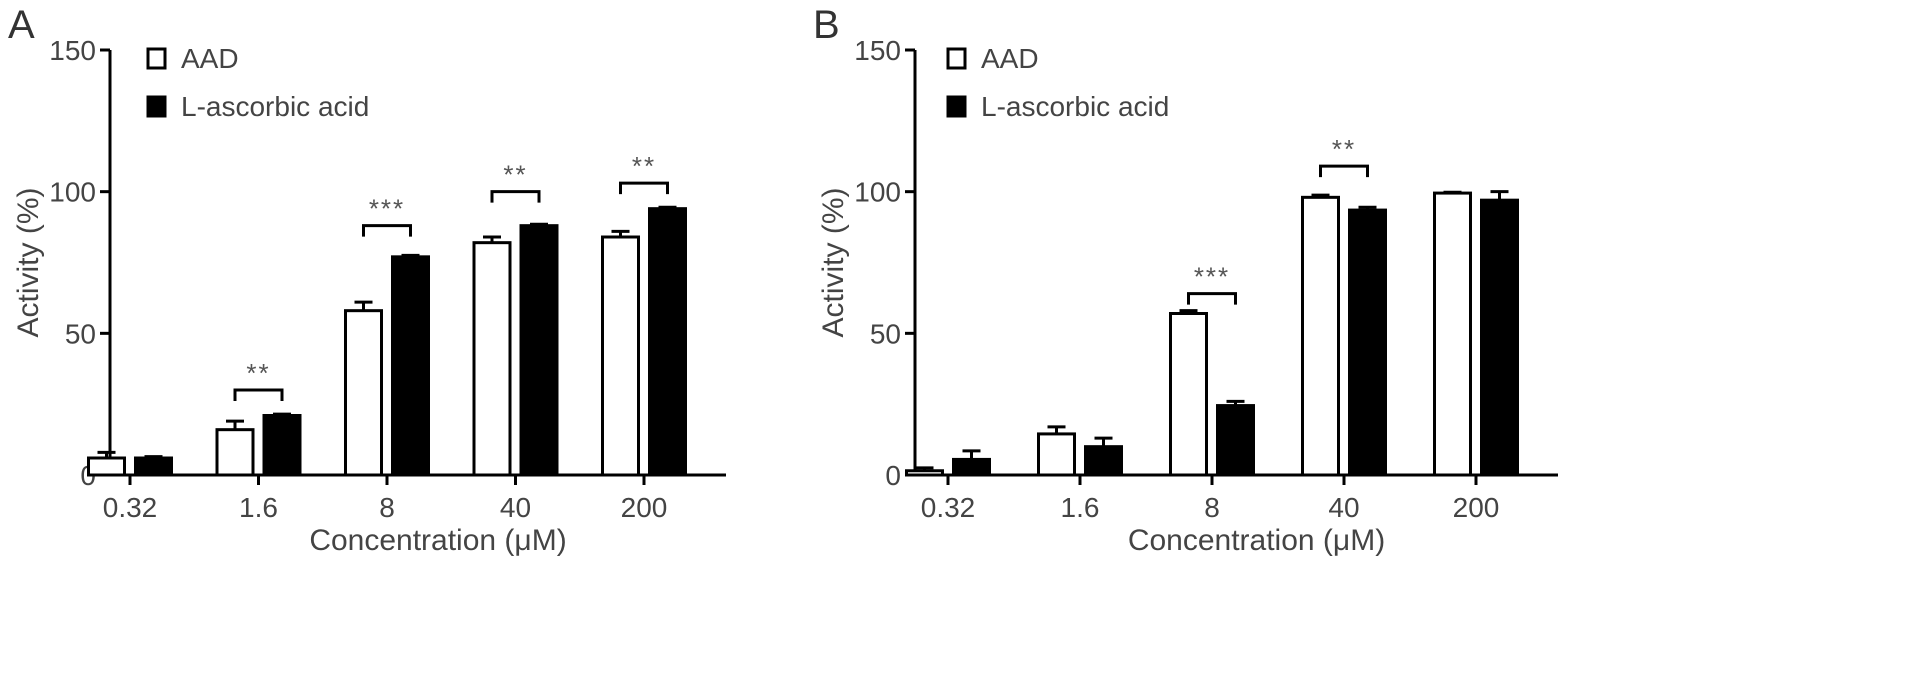  I want to click on panel-label: B, so click(826, 25).